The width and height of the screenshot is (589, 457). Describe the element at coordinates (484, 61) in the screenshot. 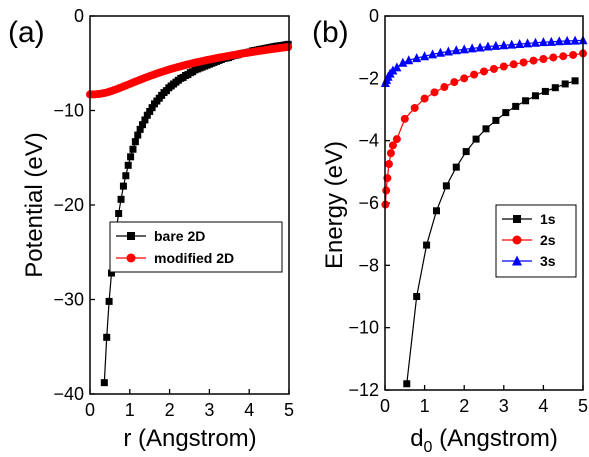

I see `series-3s` at that location.